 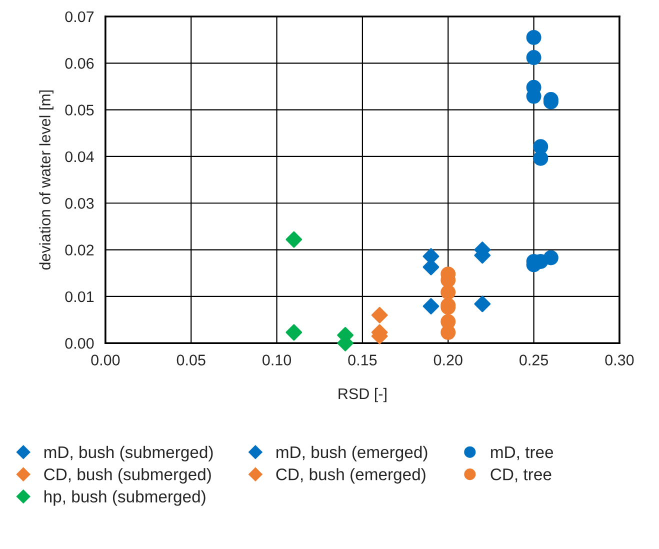 What do you see at coordinates (277, 360) in the screenshot?
I see `x-tick-label: 0.10` at bounding box center [277, 360].